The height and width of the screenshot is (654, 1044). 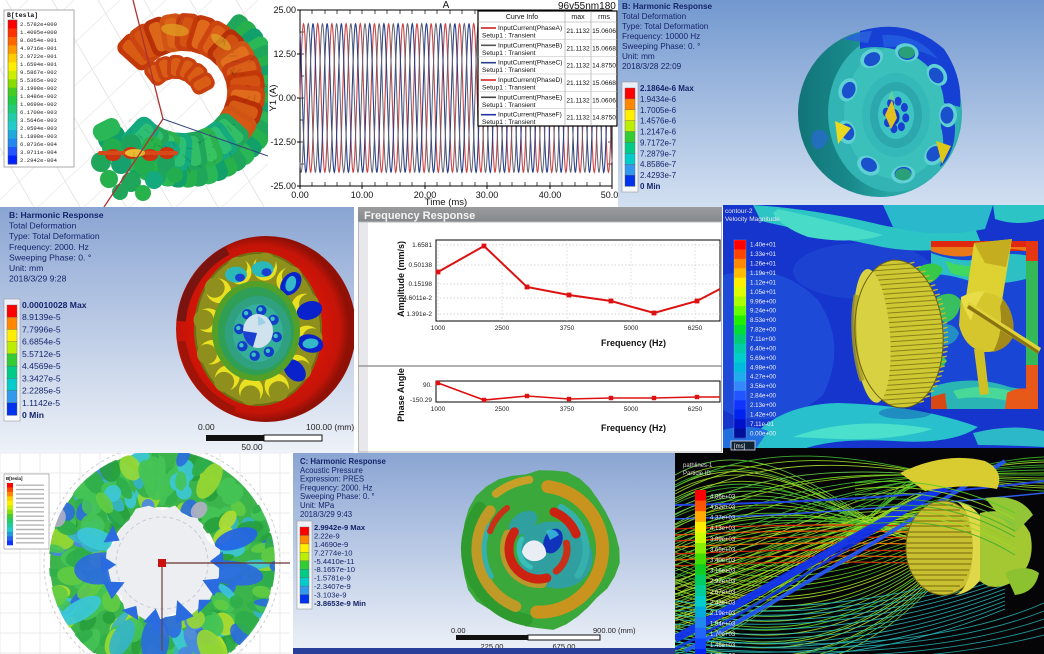 What do you see at coordinates (38, 112) in the screenshot?
I see `svg-text: 6.1700e-003` at bounding box center [38, 112].